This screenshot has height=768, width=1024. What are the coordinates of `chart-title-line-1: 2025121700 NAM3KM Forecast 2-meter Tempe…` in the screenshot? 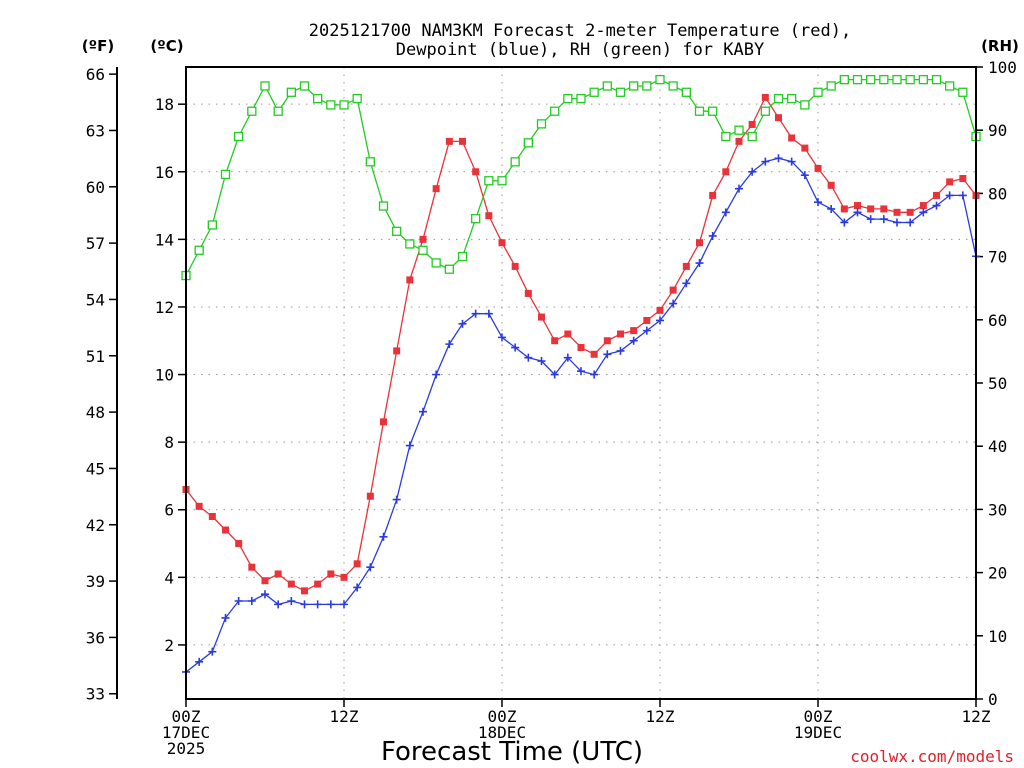 It's located at (580, 31).